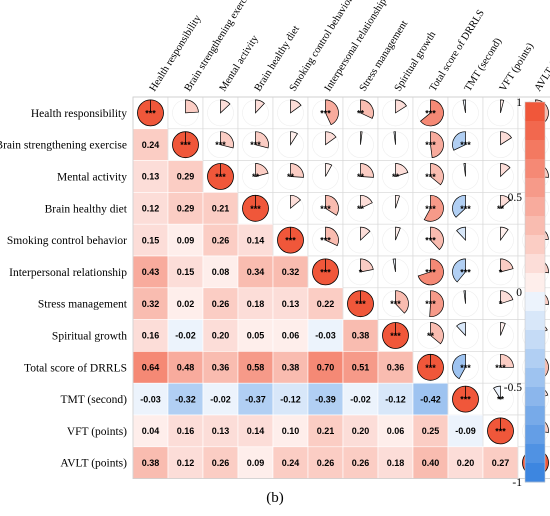  What do you see at coordinates (92, 178) in the screenshot?
I see `row-label: Mental activity` at bounding box center [92, 178].